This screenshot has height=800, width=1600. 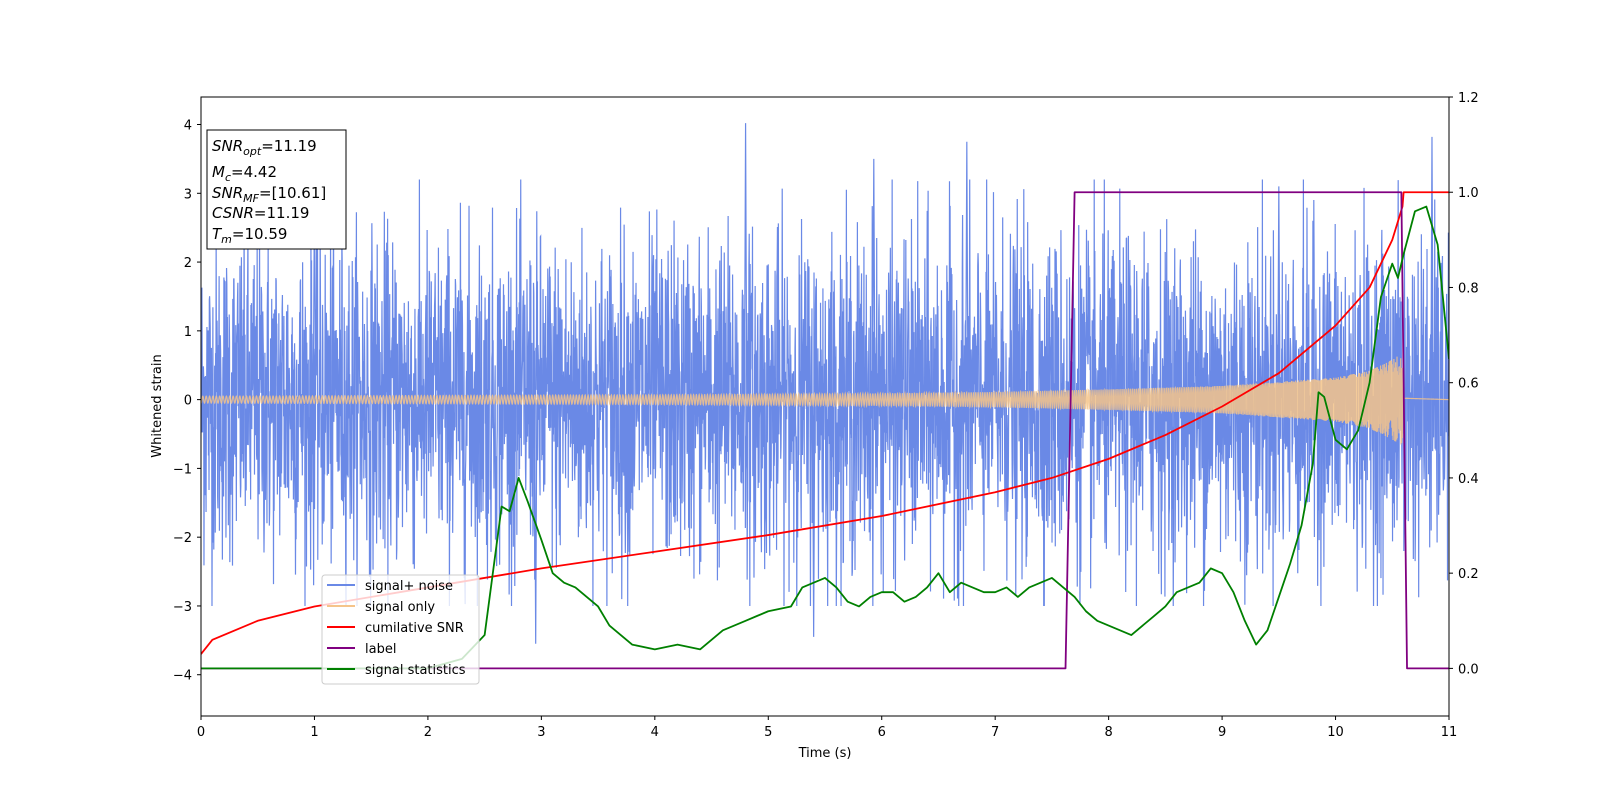 I want to click on y-right-tick-label: 0.2, so click(x=1468, y=574).